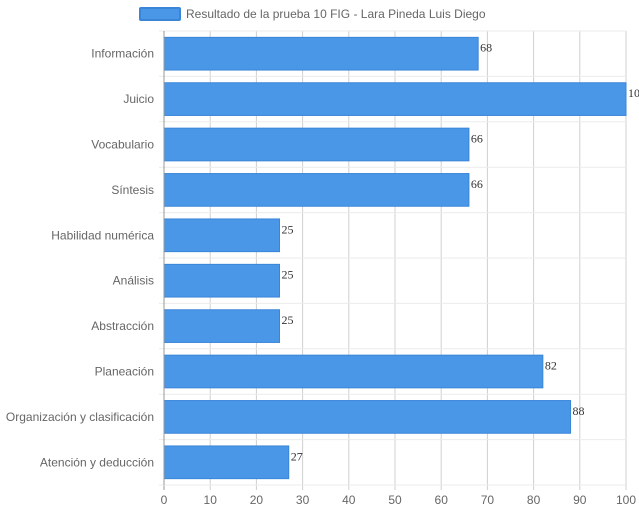 This screenshot has height=514, width=639. Describe the element at coordinates (132, 190) in the screenshot. I see `category-label: Síntesis` at that location.